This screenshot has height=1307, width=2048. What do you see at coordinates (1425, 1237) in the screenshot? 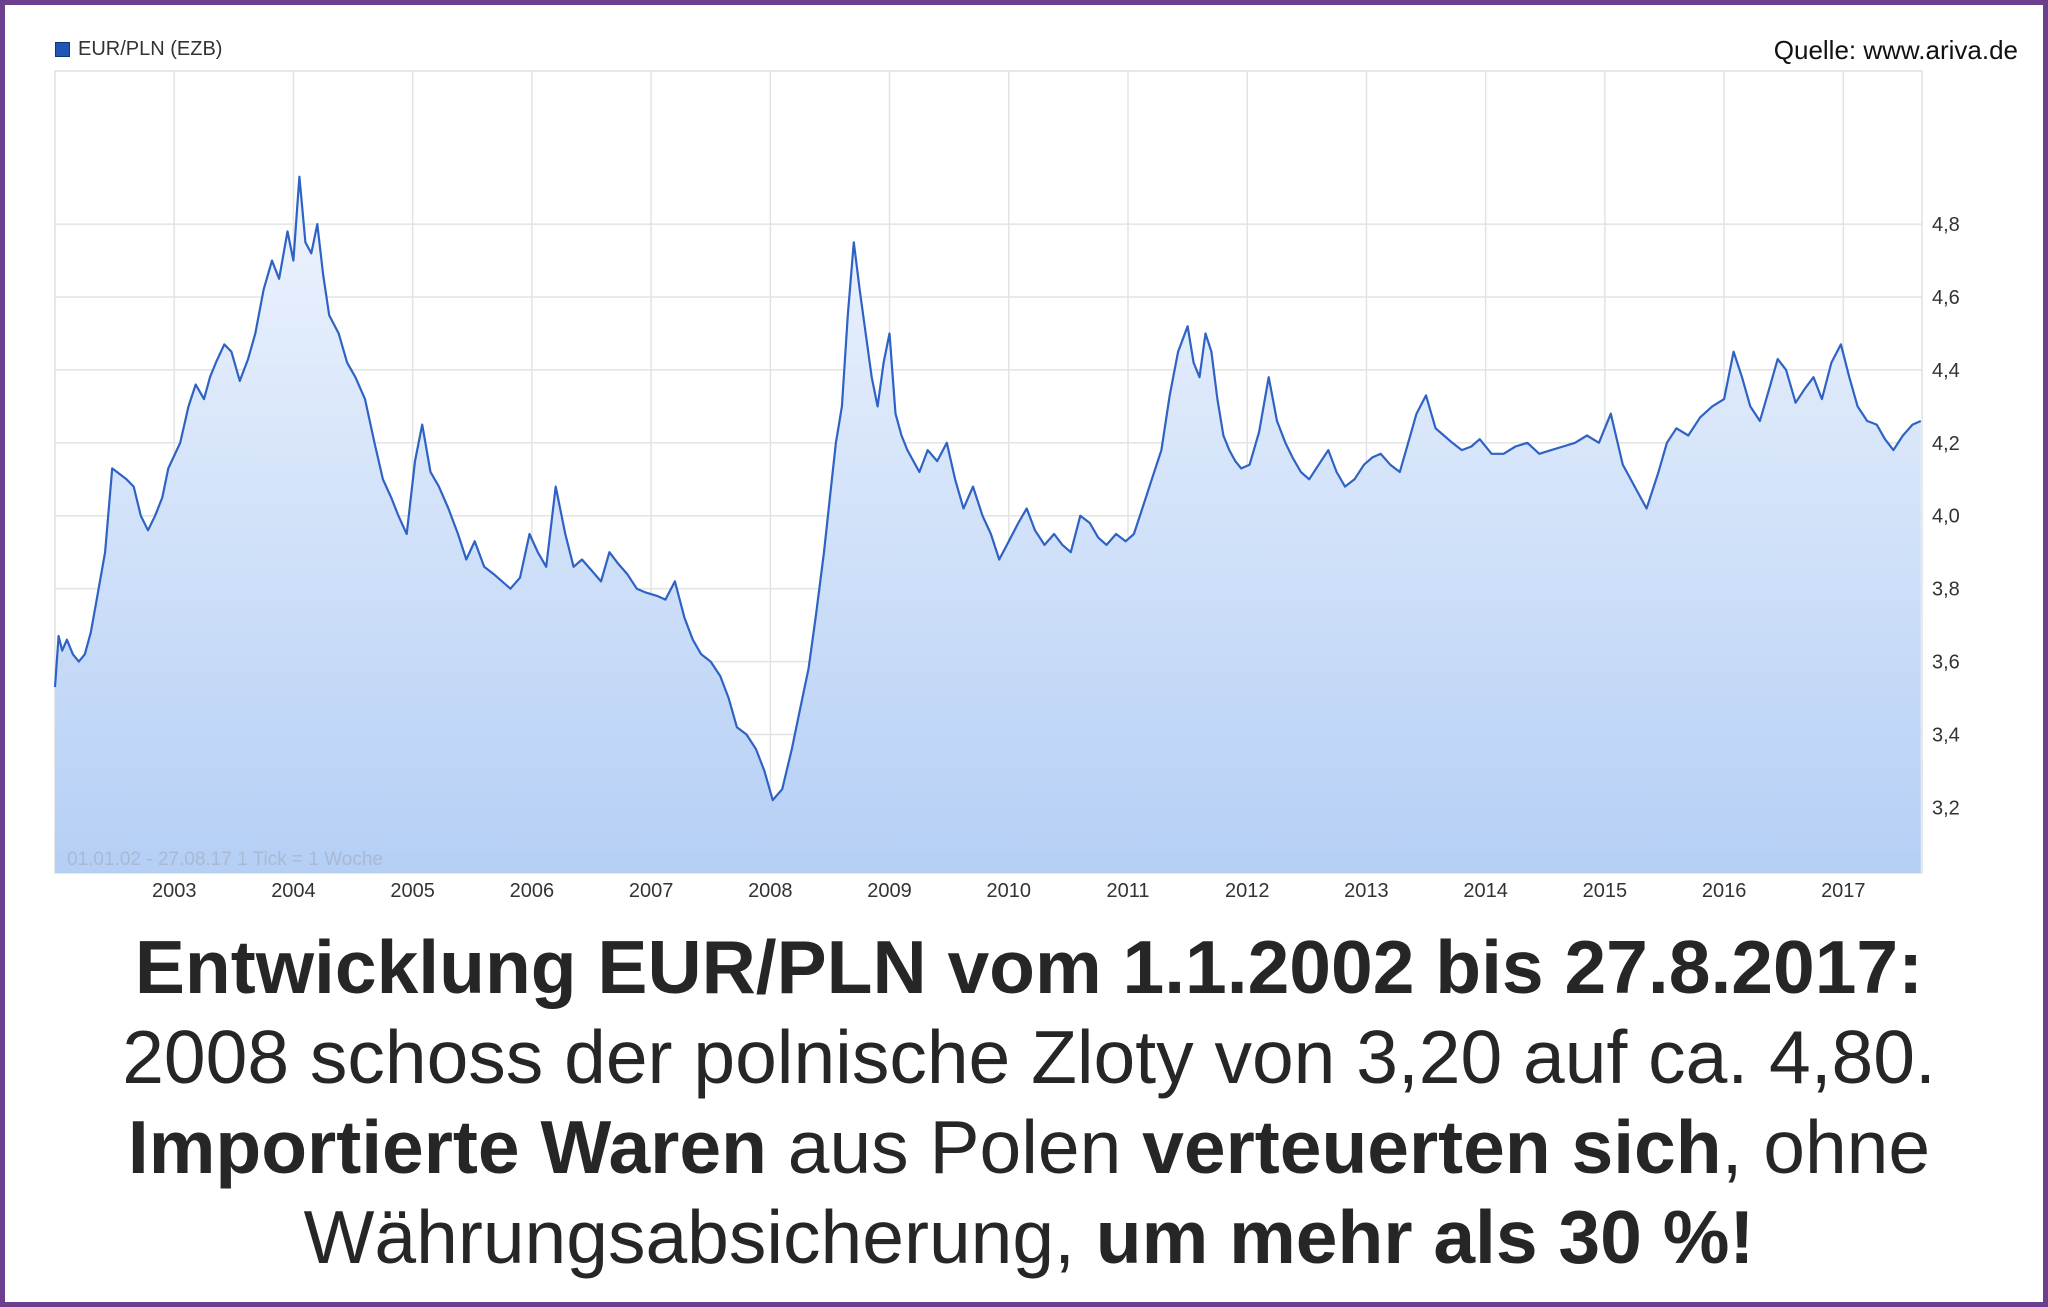
I see `caption-bold-percent: um mehr als 30 %!` at bounding box center [1425, 1237].